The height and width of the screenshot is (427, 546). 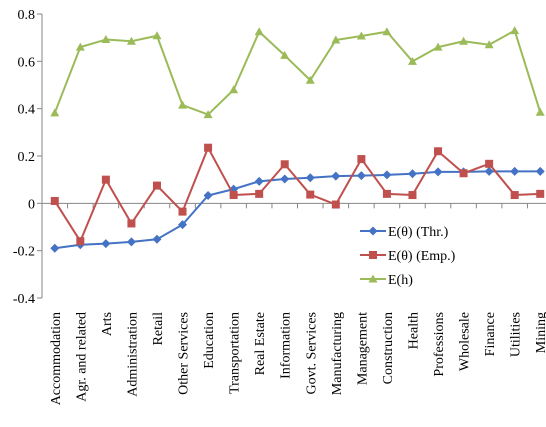 What do you see at coordinates (27, 15) in the screenshot?
I see `y-tick-label: 0.8` at bounding box center [27, 15].